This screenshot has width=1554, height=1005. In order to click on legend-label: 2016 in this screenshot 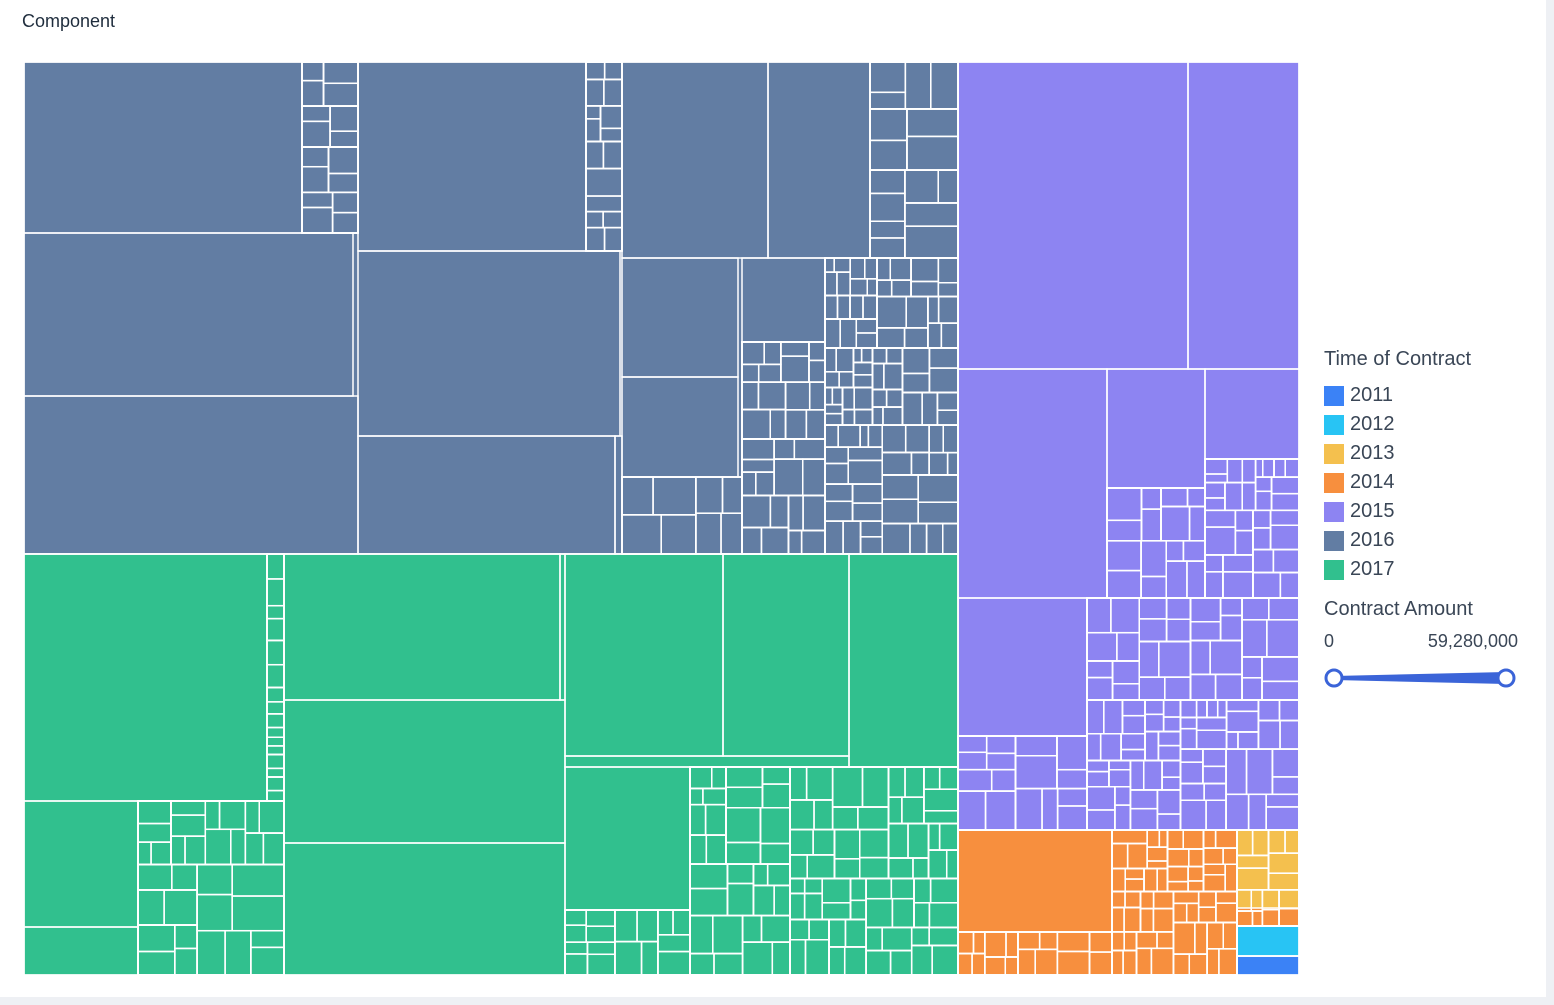, I will do `click(1372, 540)`.